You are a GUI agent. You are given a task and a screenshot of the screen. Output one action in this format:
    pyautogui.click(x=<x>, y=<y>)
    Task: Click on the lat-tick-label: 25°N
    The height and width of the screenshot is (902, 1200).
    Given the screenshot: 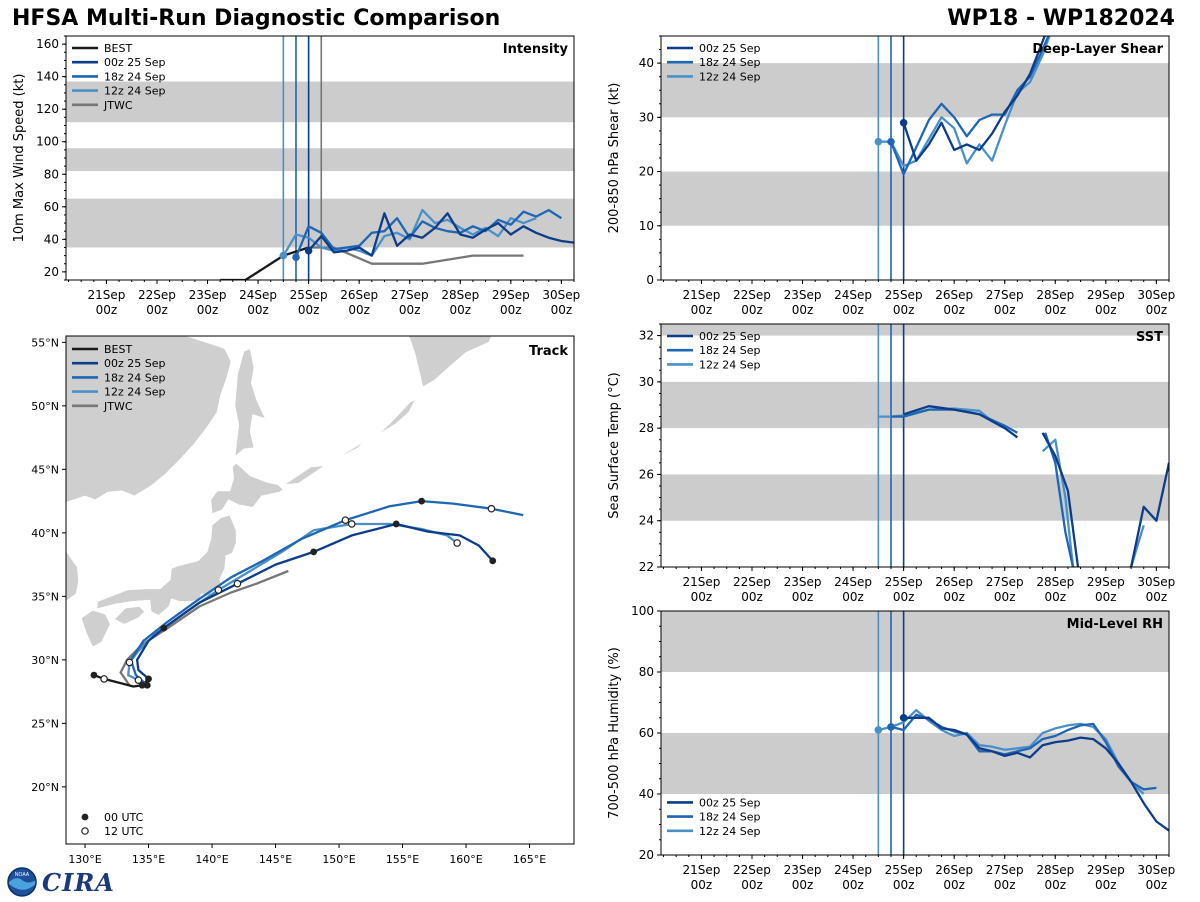 What is the action you would take?
    pyautogui.click(x=45, y=723)
    